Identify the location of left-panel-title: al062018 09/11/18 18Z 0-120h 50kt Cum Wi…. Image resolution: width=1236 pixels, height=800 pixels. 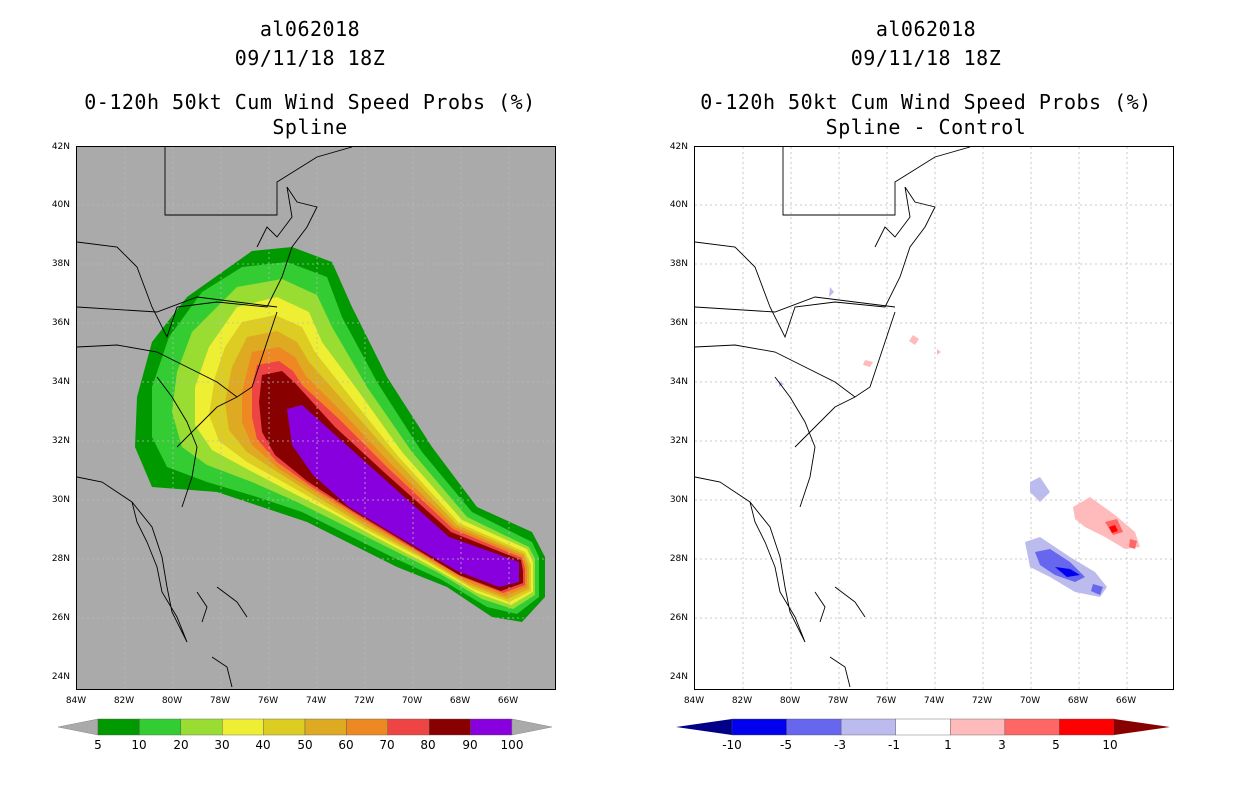
(310, 78).